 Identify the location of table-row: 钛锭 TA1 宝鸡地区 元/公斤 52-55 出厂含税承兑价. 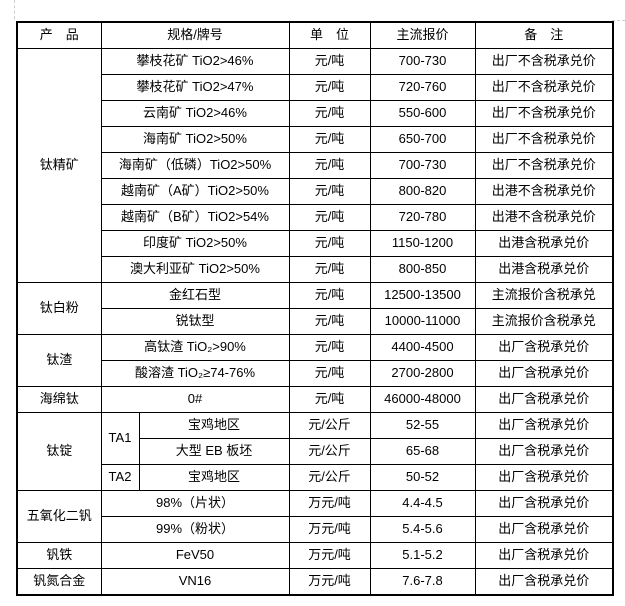
(315, 451).